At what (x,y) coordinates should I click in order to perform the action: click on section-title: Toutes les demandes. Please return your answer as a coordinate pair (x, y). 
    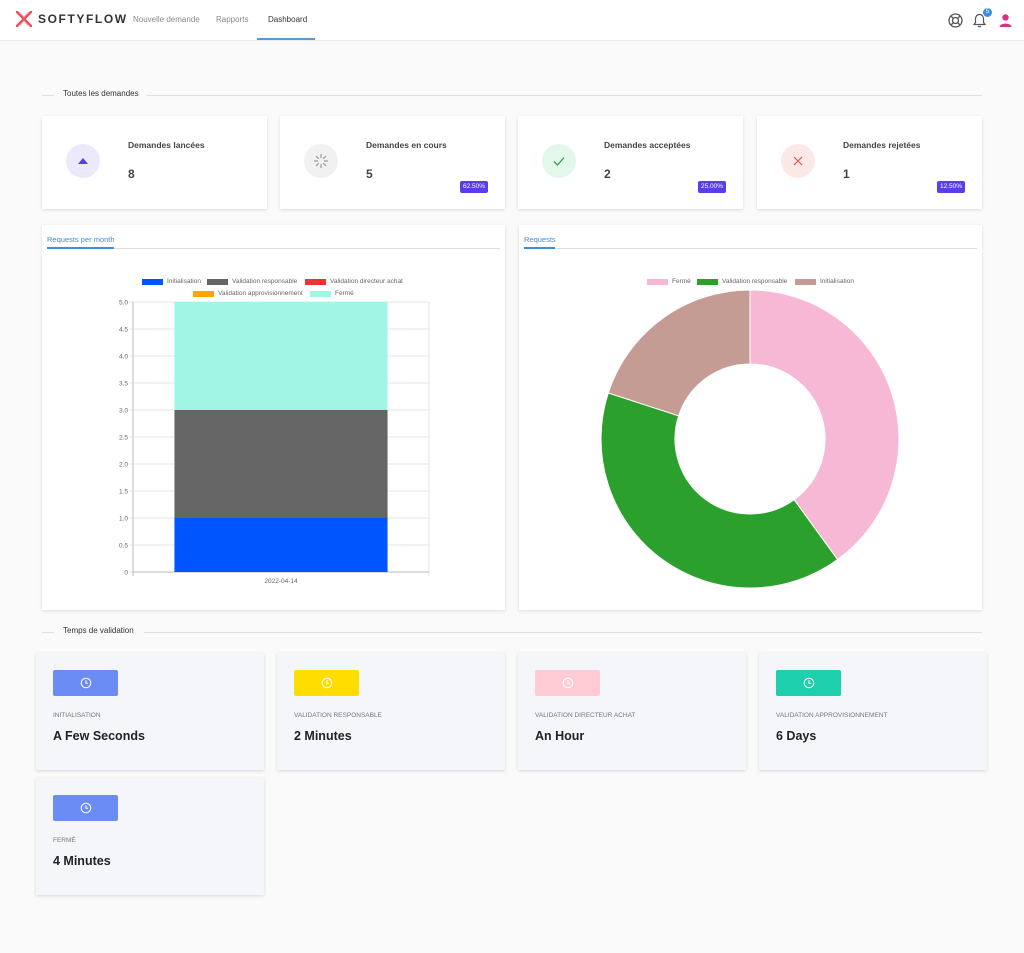
    Looking at the image, I should click on (101, 93).